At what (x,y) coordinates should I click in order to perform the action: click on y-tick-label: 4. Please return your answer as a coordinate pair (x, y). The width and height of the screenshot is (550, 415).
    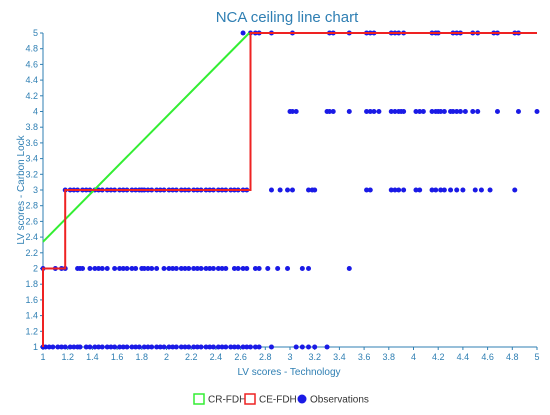
    Looking at the image, I should click on (35, 112).